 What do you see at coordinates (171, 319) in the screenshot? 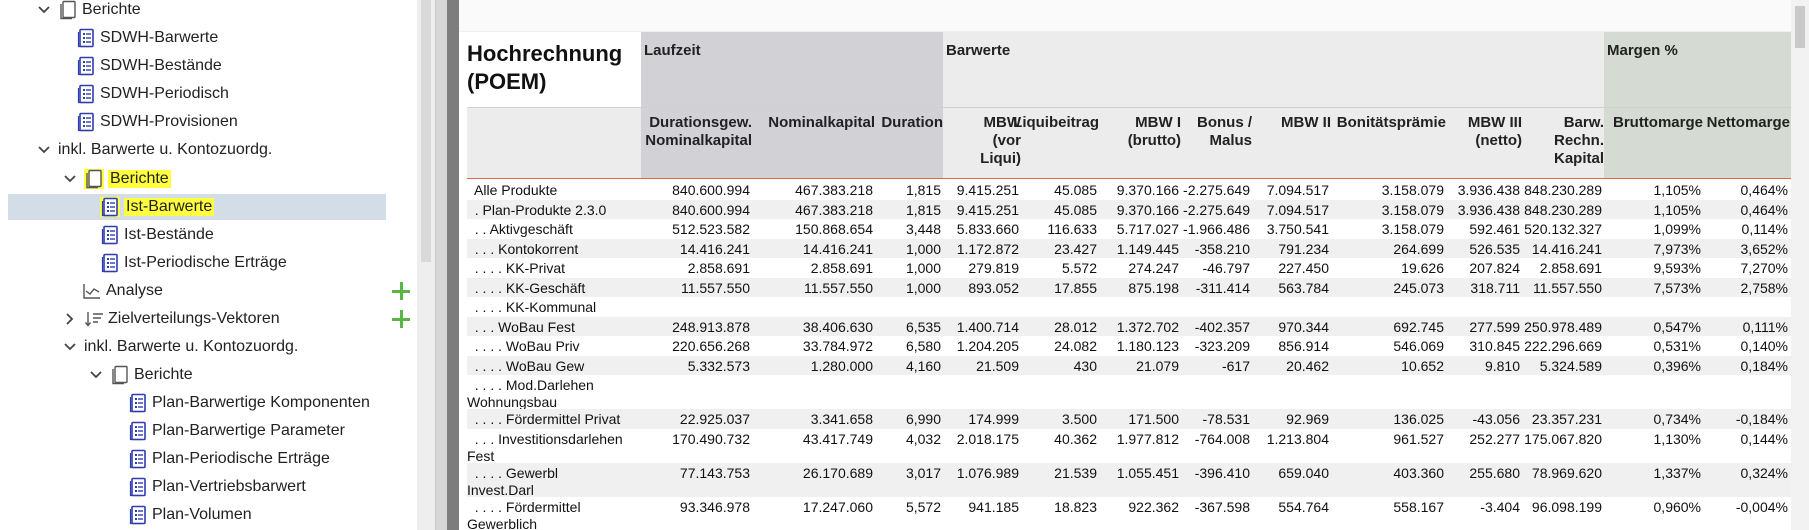
I see `tree-item-zielverteilungs-vektoren: Zielverteilungs-Vektoren` at bounding box center [171, 319].